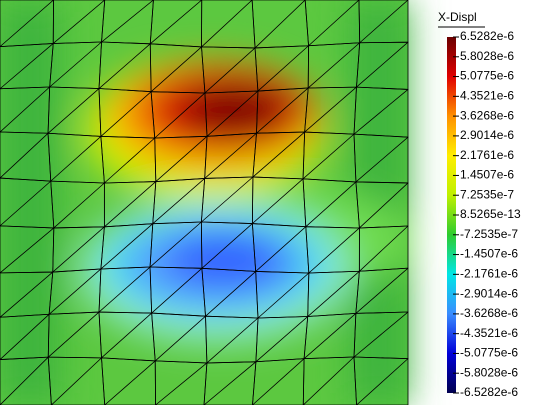 Image resolution: width=534 pixels, height=405 pixels. I want to click on colorbar-tick-label: 4.3521e-6, so click(487, 96).